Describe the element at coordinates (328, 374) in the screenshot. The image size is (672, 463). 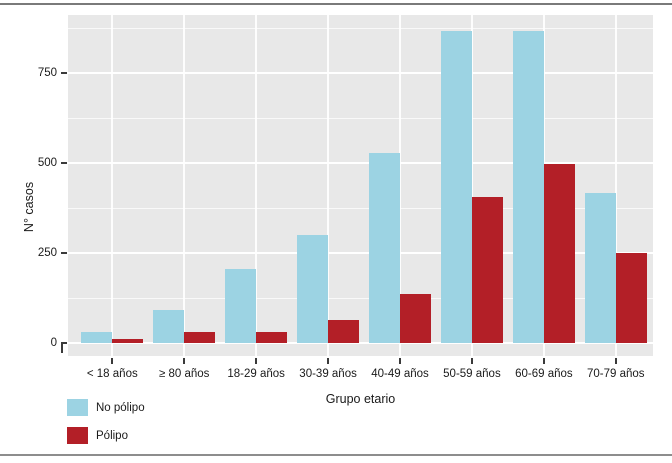
I see `x-tick-label: 30-39 años` at that location.